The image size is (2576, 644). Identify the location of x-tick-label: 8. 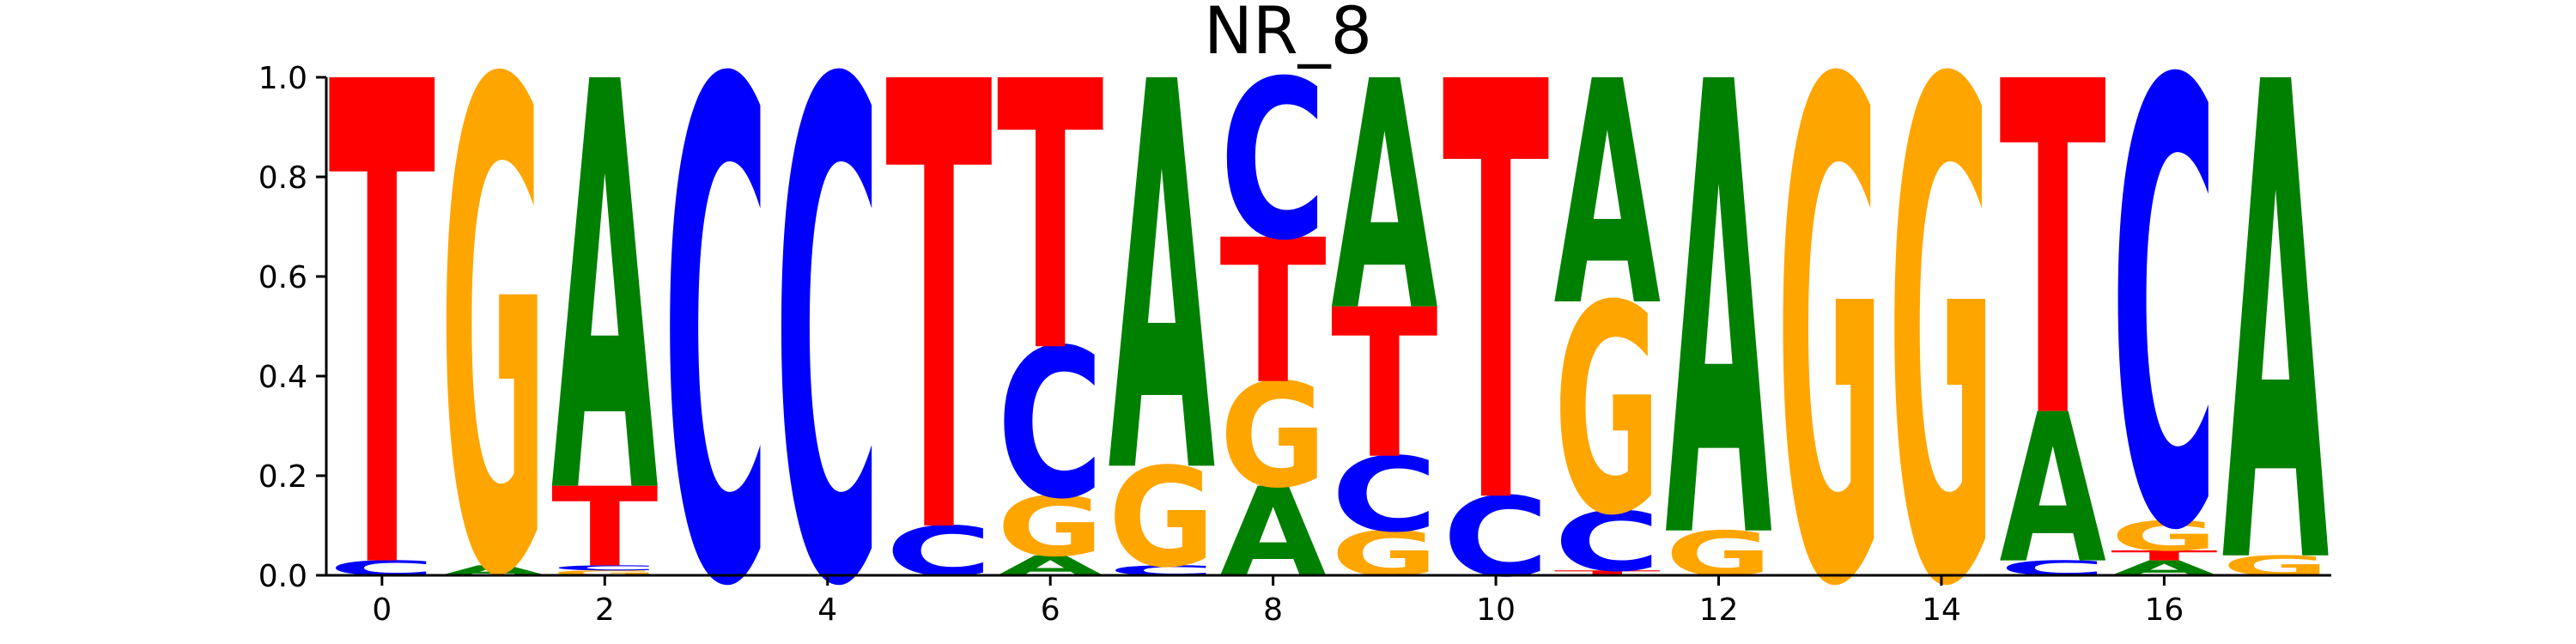
(1273, 610).